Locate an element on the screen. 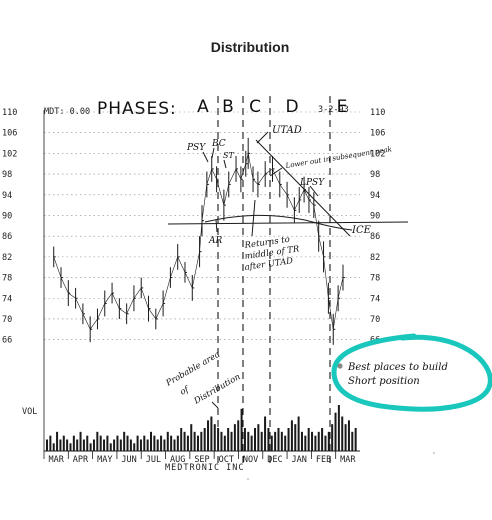 This screenshot has height=520, width=492. lpsy-arrow is located at coordinates (314, 191).